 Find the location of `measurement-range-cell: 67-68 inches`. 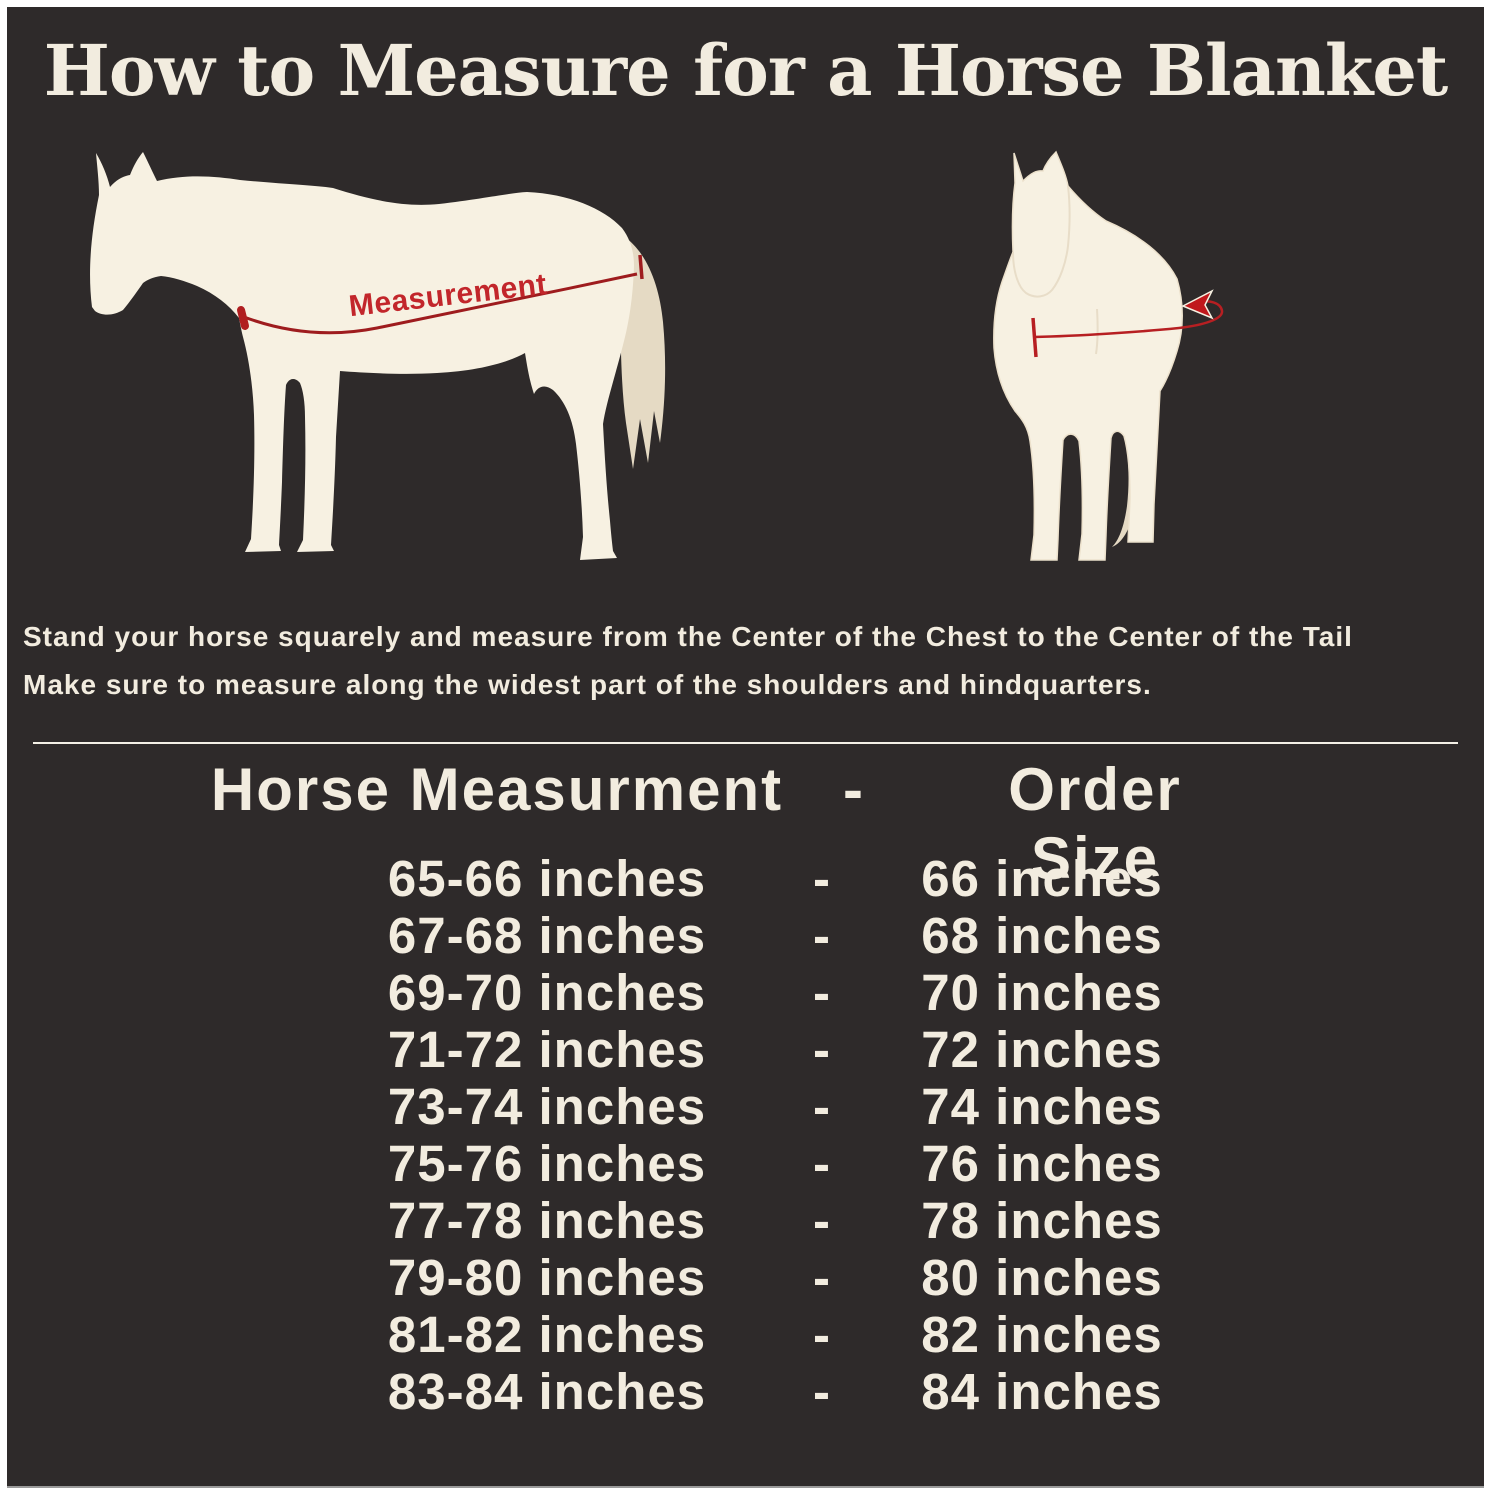

measurement-range-cell: 67-68 inches is located at coordinates (547, 935).